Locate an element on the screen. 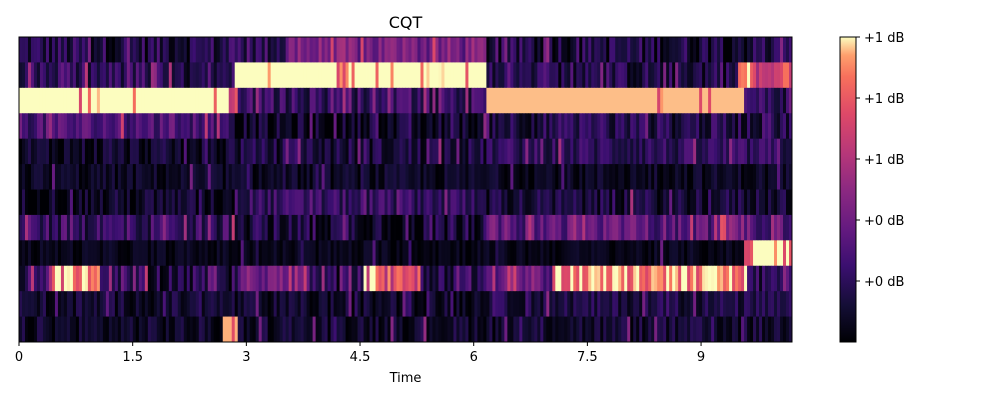  x-tick-label: 6 is located at coordinates (474, 357).